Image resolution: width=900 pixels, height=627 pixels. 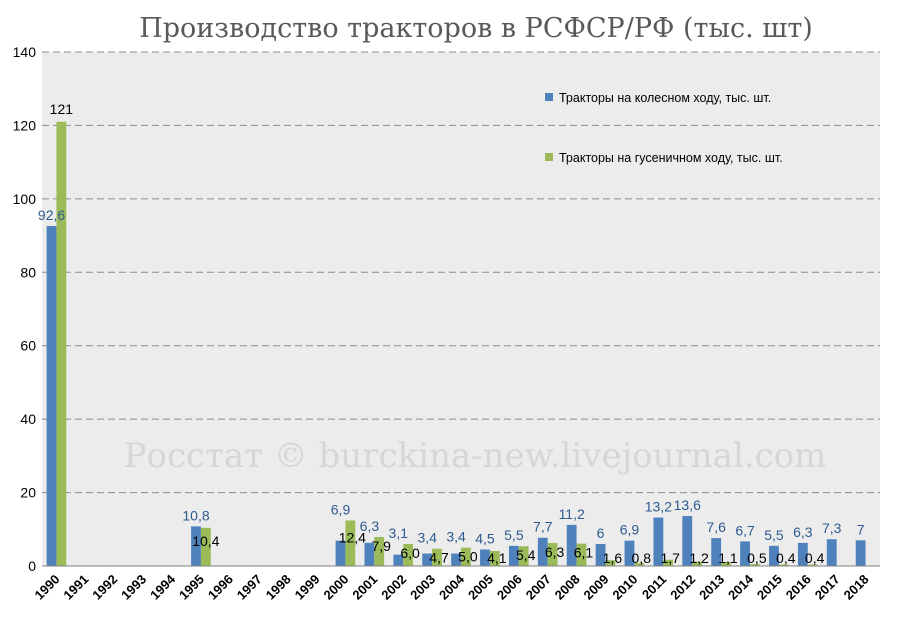 I want to click on x-tick-label: 2010, so click(x=624, y=587).